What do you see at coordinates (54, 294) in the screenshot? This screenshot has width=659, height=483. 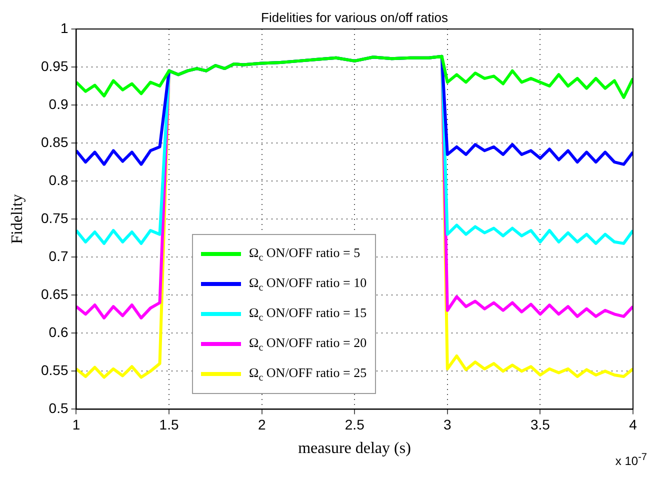 I see `y-tick-label: 0.65` at bounding box center [54, 294].